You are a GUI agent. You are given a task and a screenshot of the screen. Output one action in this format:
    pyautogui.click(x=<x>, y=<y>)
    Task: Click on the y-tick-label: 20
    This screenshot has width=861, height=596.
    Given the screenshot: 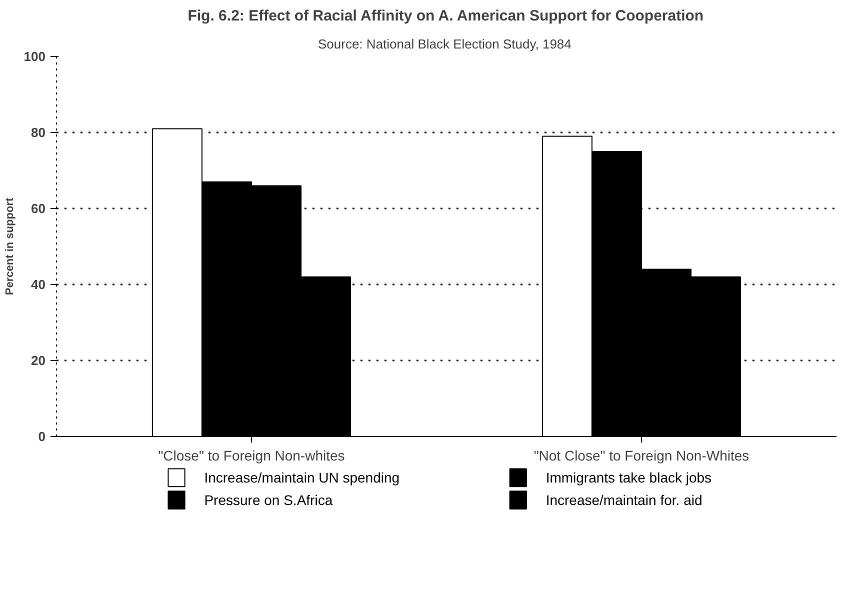 What is the action you would take?
    pyautogui.click(x=38, y=360)
    